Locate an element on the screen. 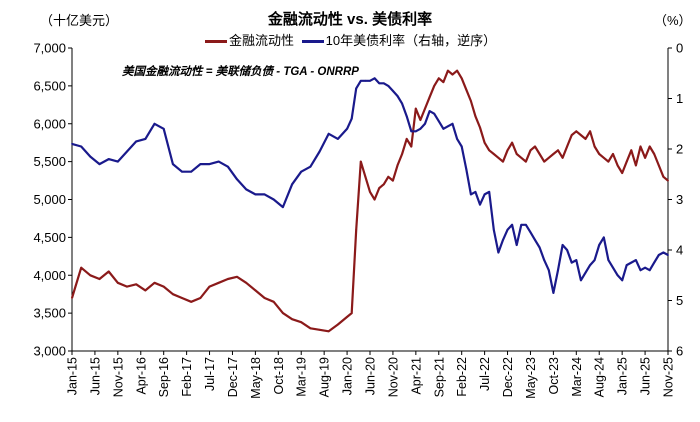  x-tick-label: Mar-24 is located at coordinates (577, 377).